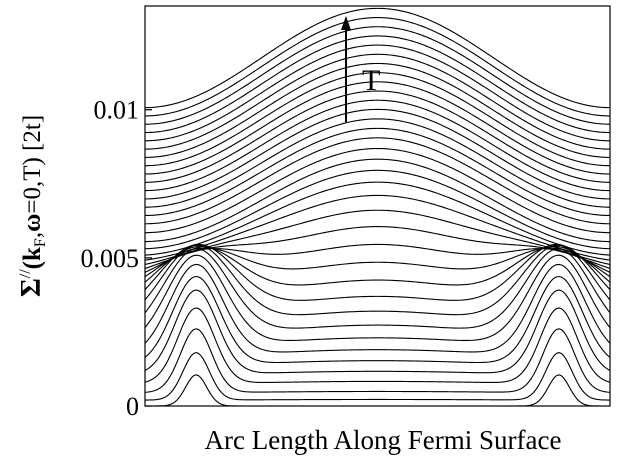 The image size is (621, 458). Describe the element at coordinates (110, 258) in the screenshot. I see `y-tick-label-2: 0.005` at that location.